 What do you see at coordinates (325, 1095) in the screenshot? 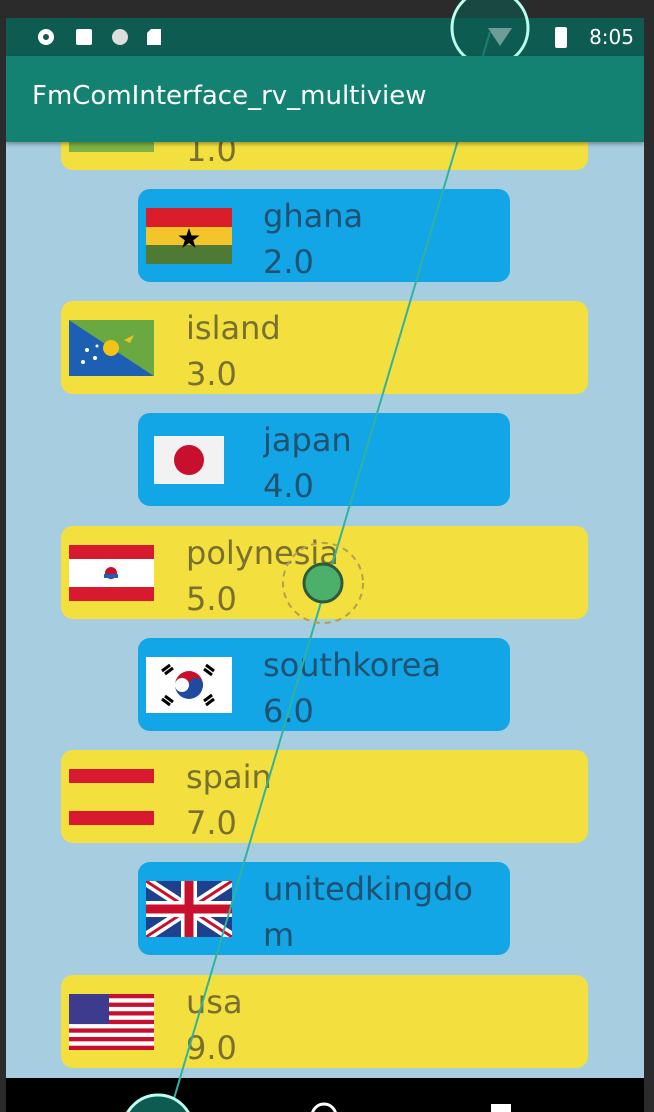
I see `navigation-bar` at bounding box center [325, 1095].